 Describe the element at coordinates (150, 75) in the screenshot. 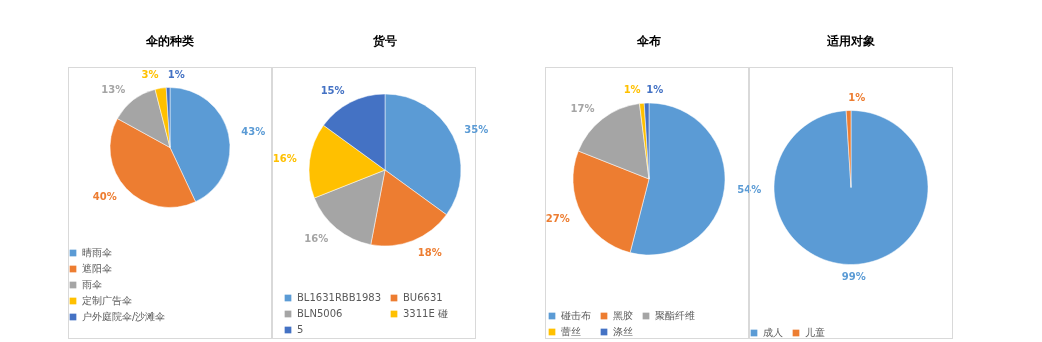

I see `data-label: 3%` at that location.